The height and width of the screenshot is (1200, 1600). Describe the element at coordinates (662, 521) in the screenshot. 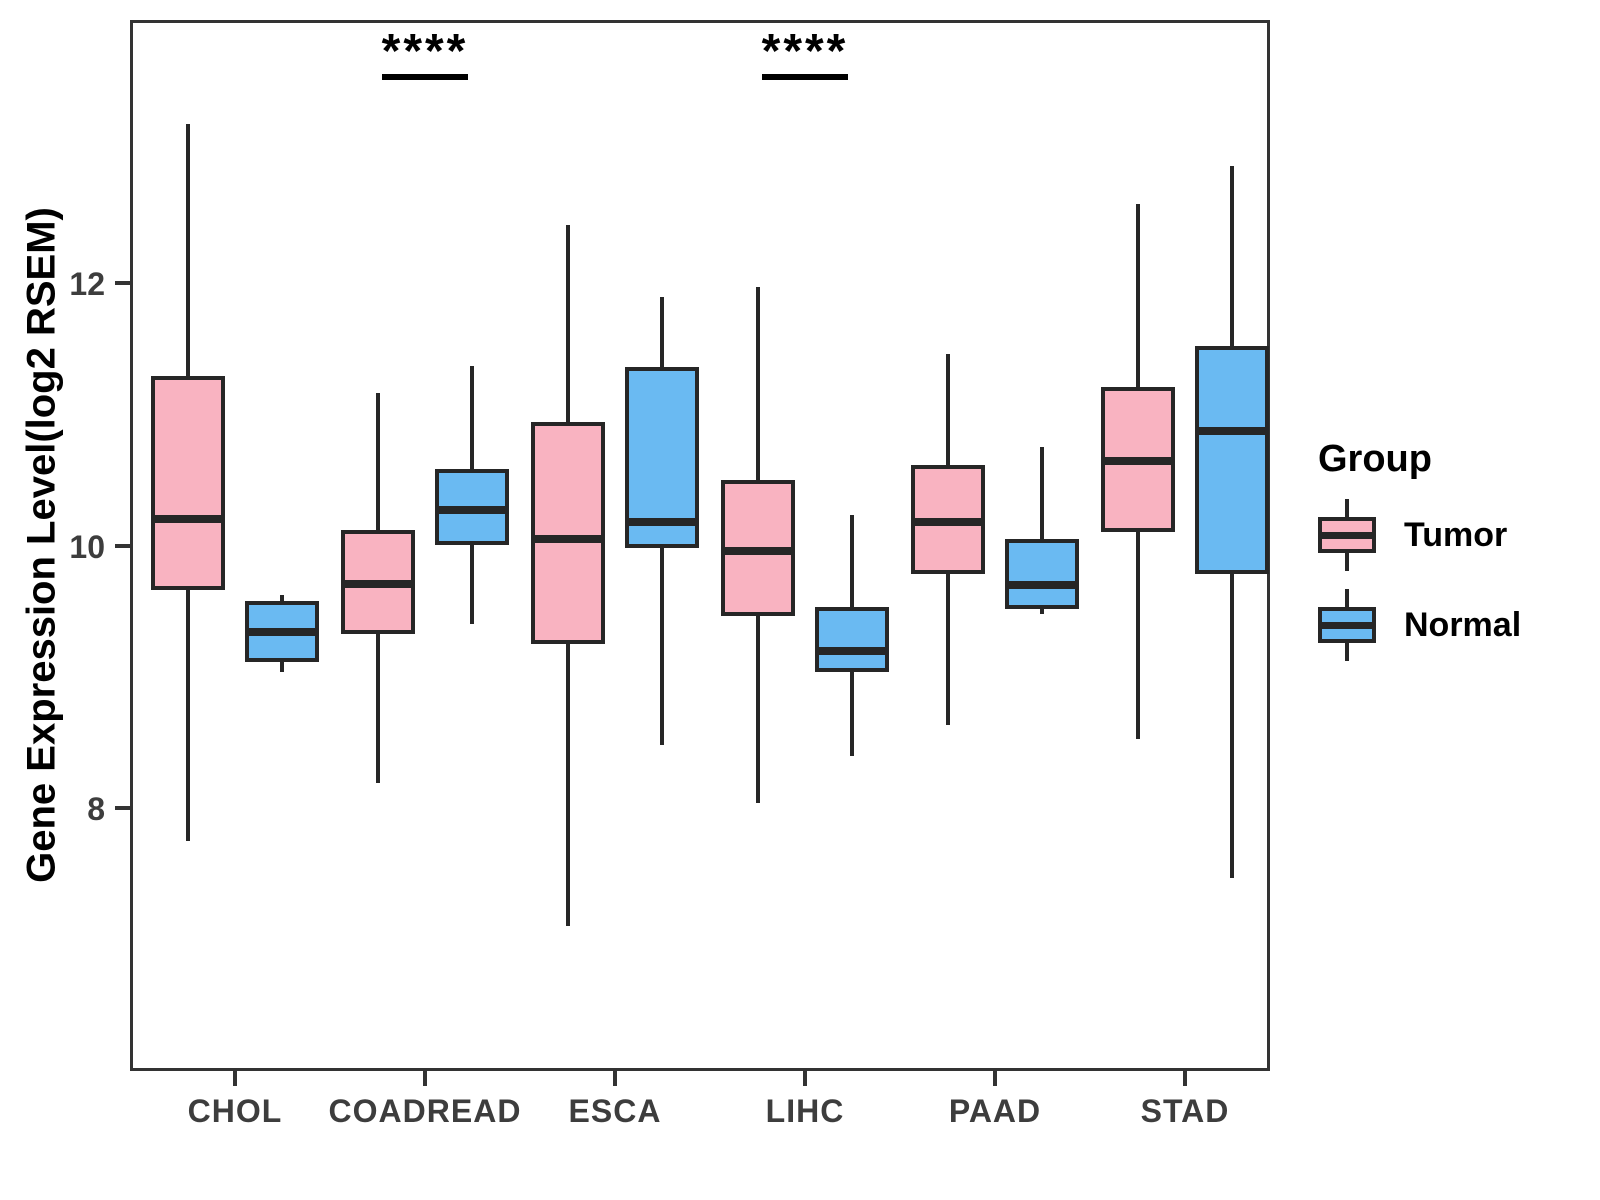

I see `median-normal-esca` at that location.